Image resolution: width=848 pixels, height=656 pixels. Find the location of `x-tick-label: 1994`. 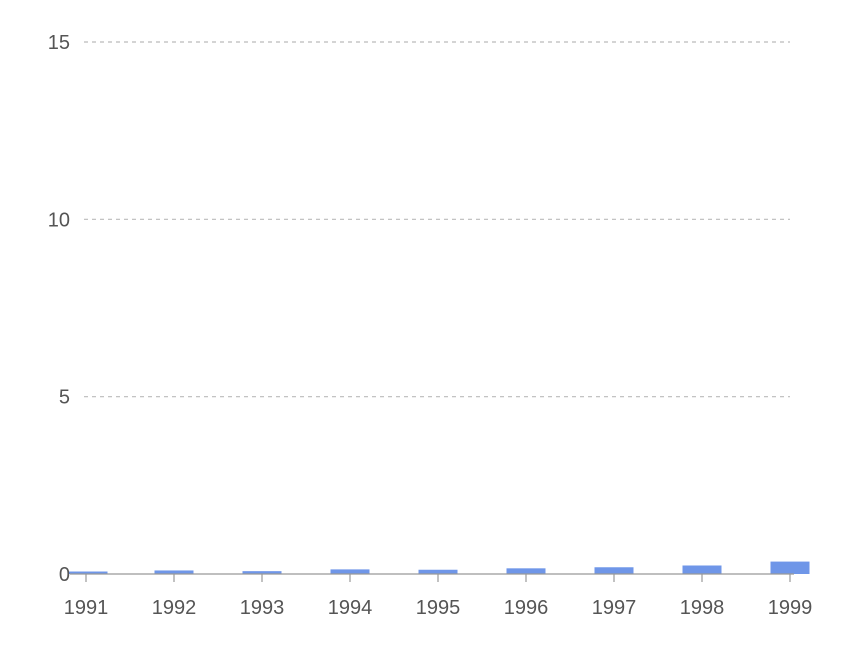

x-tick-label: 1994 is located at coordinates (350, 608).